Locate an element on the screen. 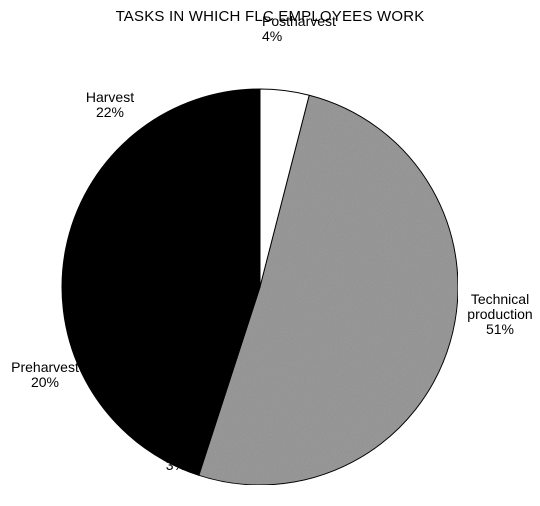 The width and height of the screenshot is (540, 506). slice-label: Harvest 22% is located at coordinates (110, 105).